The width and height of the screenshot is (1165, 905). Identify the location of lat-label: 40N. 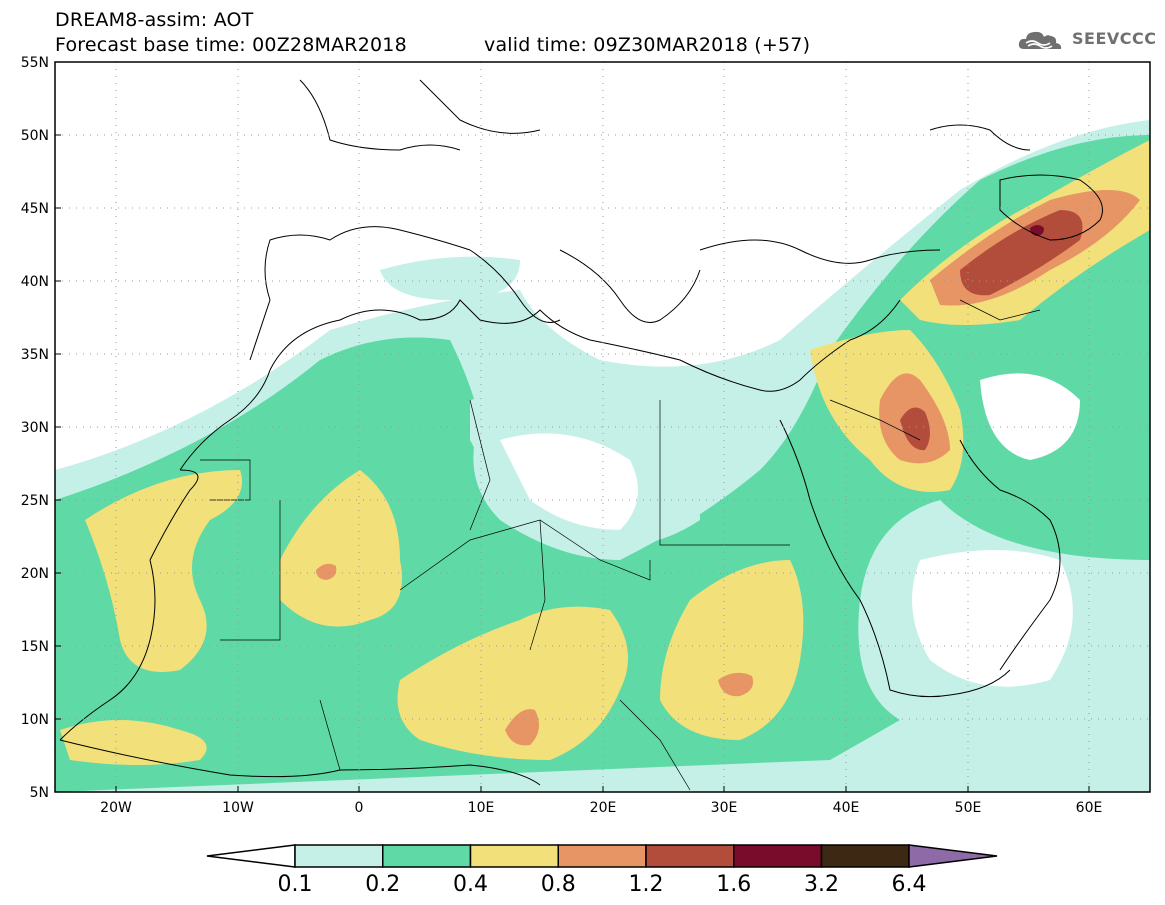
(35, 282).